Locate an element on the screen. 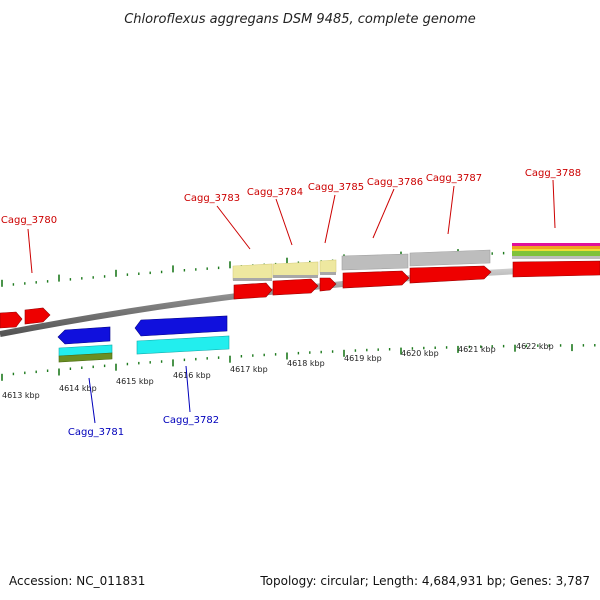 The image size is (600, 600). accession-text: Accession: NC_011831 is located at coordinates (77, 581).